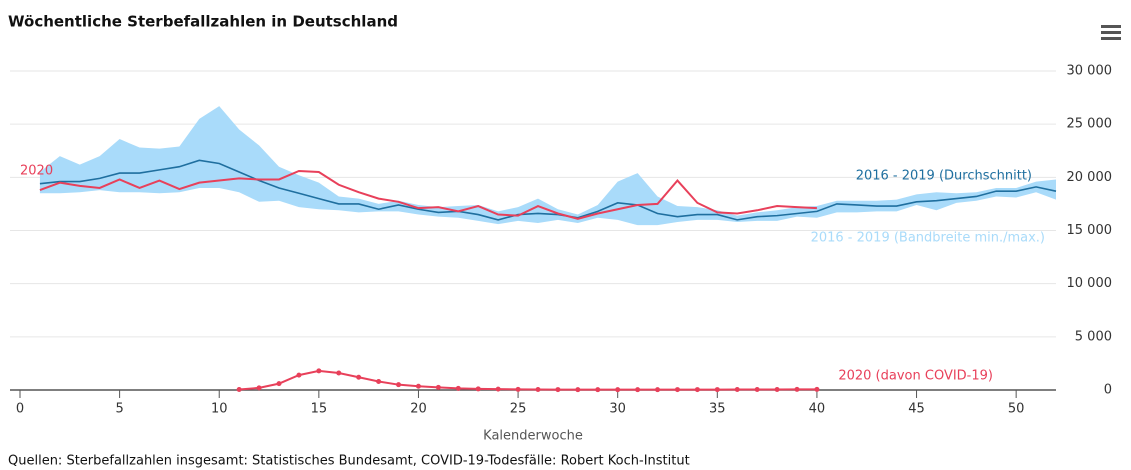  What do you see at coordinates (1093, 336) in the screenshot?
I see `y-tick-label: 5 000` at bounding box center [1093, 336].